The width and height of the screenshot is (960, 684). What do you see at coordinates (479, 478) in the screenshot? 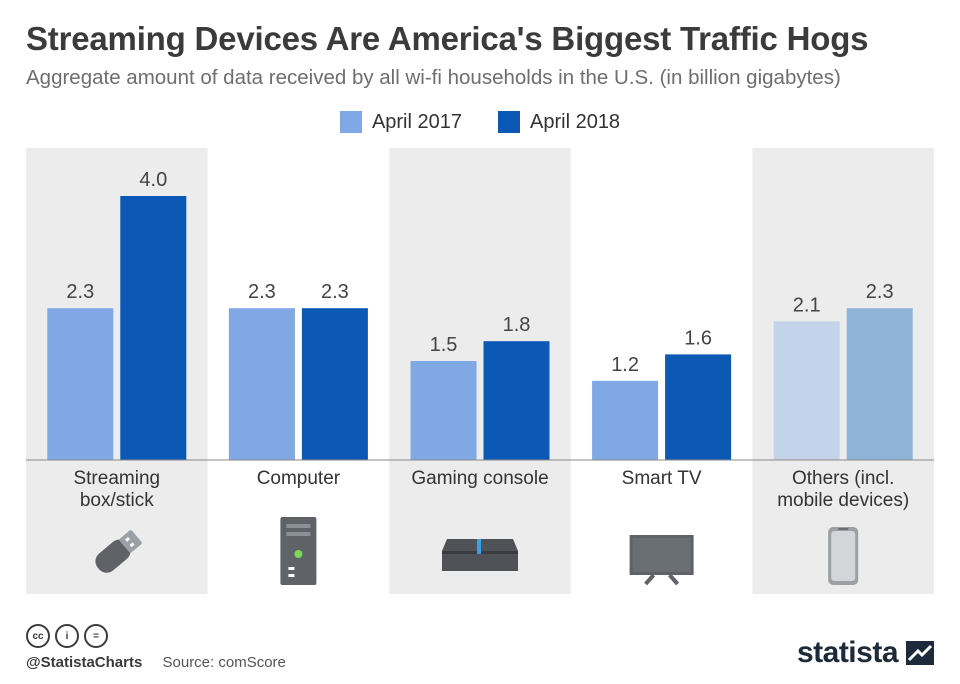
I see `category-label-2-line-0: Gaming console` at bounding box center [479, 478].